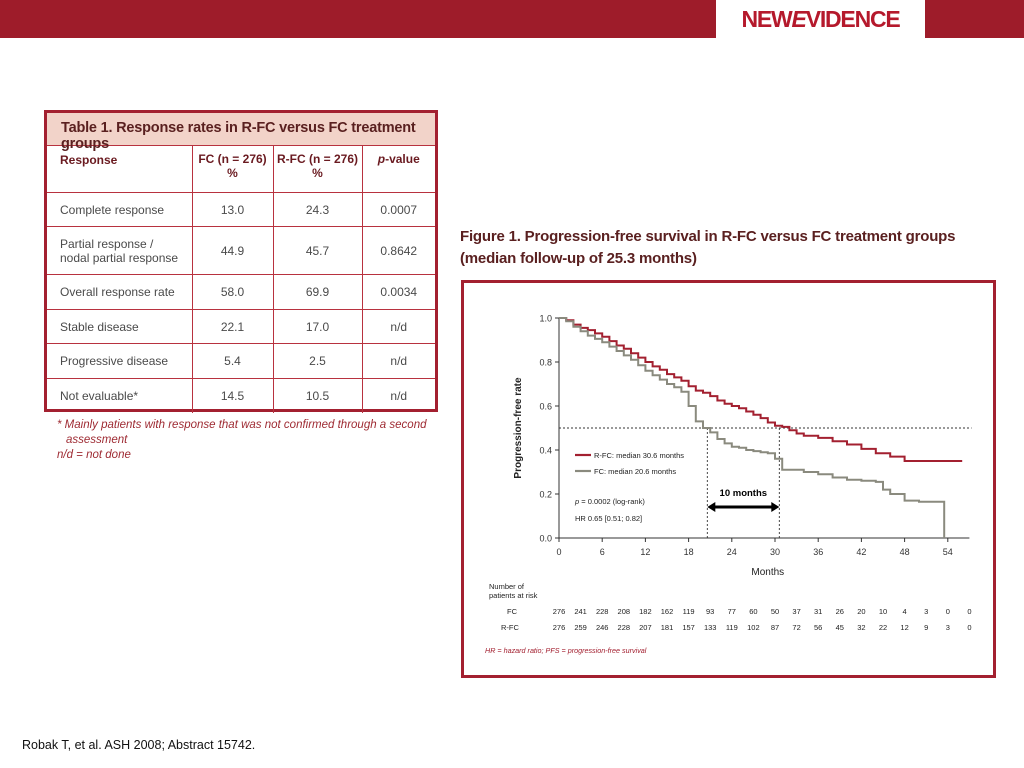  I want to click on rfc-value: 69.9, so click(317, 292).